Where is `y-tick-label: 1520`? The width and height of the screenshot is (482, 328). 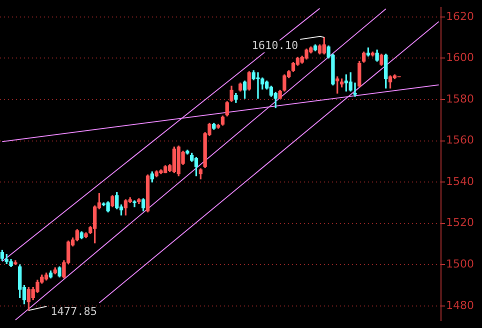
y-tick-label: 1520 is located at coordinates (460, 223).